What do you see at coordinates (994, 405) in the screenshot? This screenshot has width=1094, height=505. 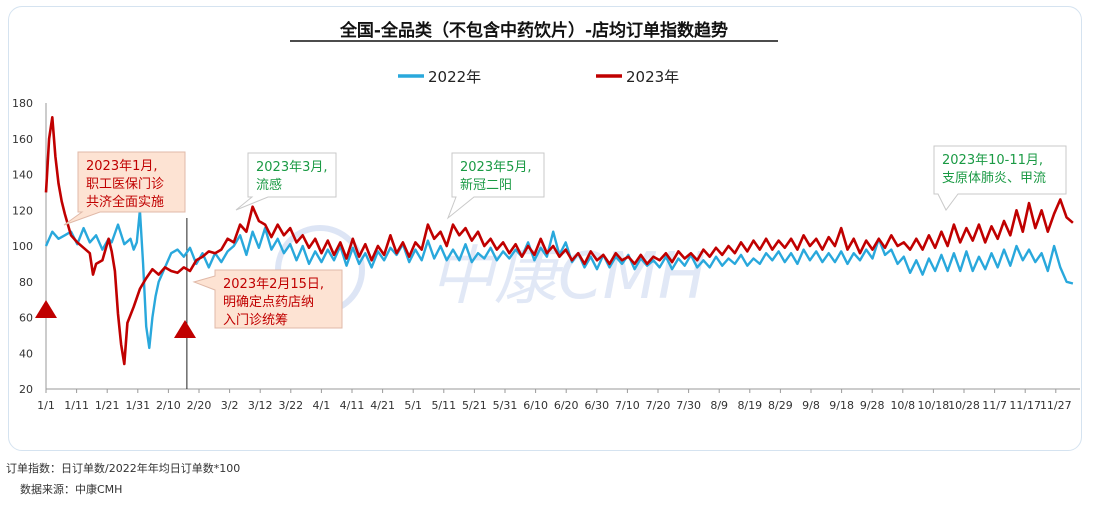 I see `x-tick-label-31: 11/7` at bounding box center [994, 405].